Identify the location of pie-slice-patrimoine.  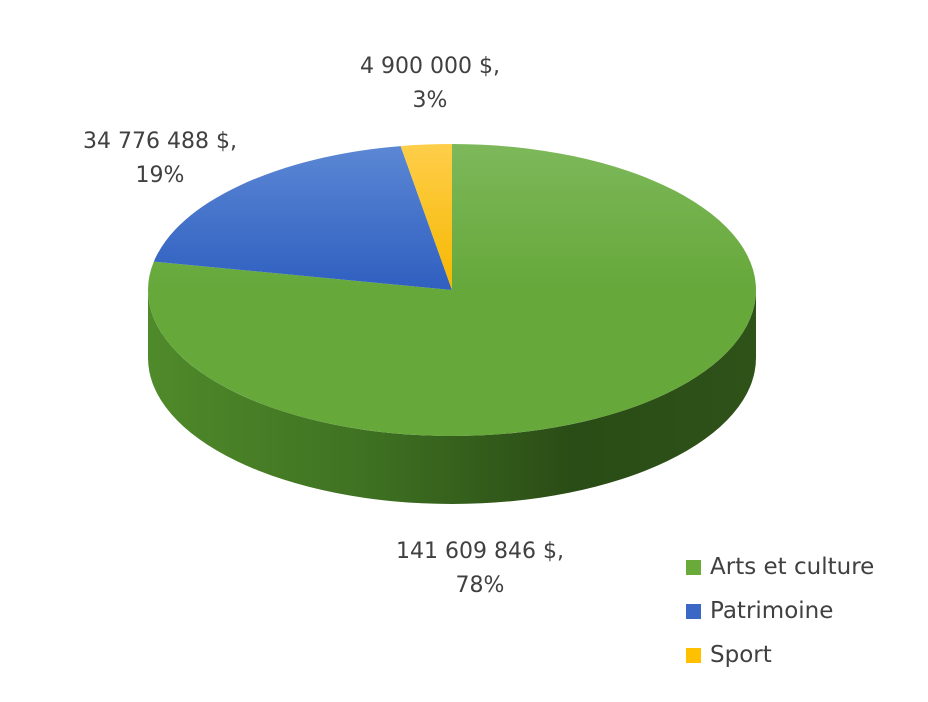
(302, 218).